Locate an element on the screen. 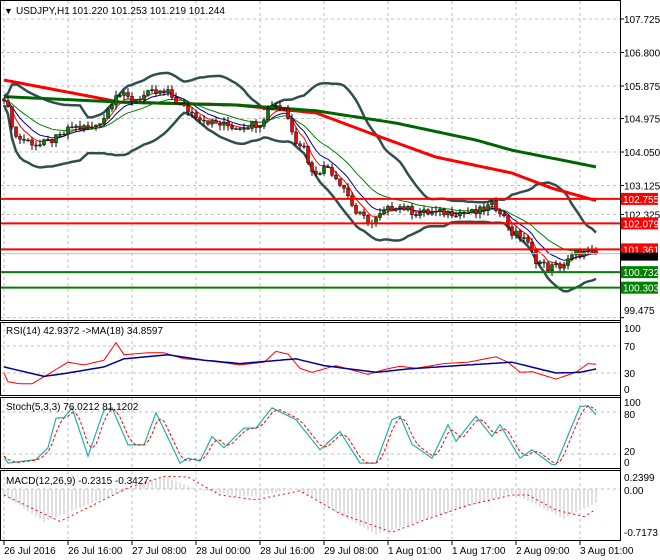 This screenshot has height=560, width=660. stoch-tick-label: 20 is located at coordinates (630, 452).